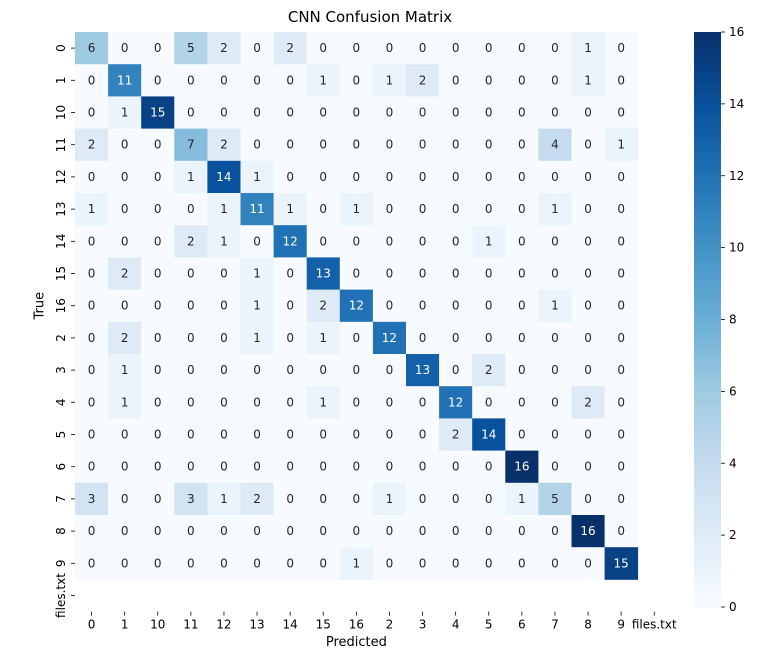 This screenshot has width=763, height=660. I want to click on heatmap-cell-r12-c6, so click(290, 434).